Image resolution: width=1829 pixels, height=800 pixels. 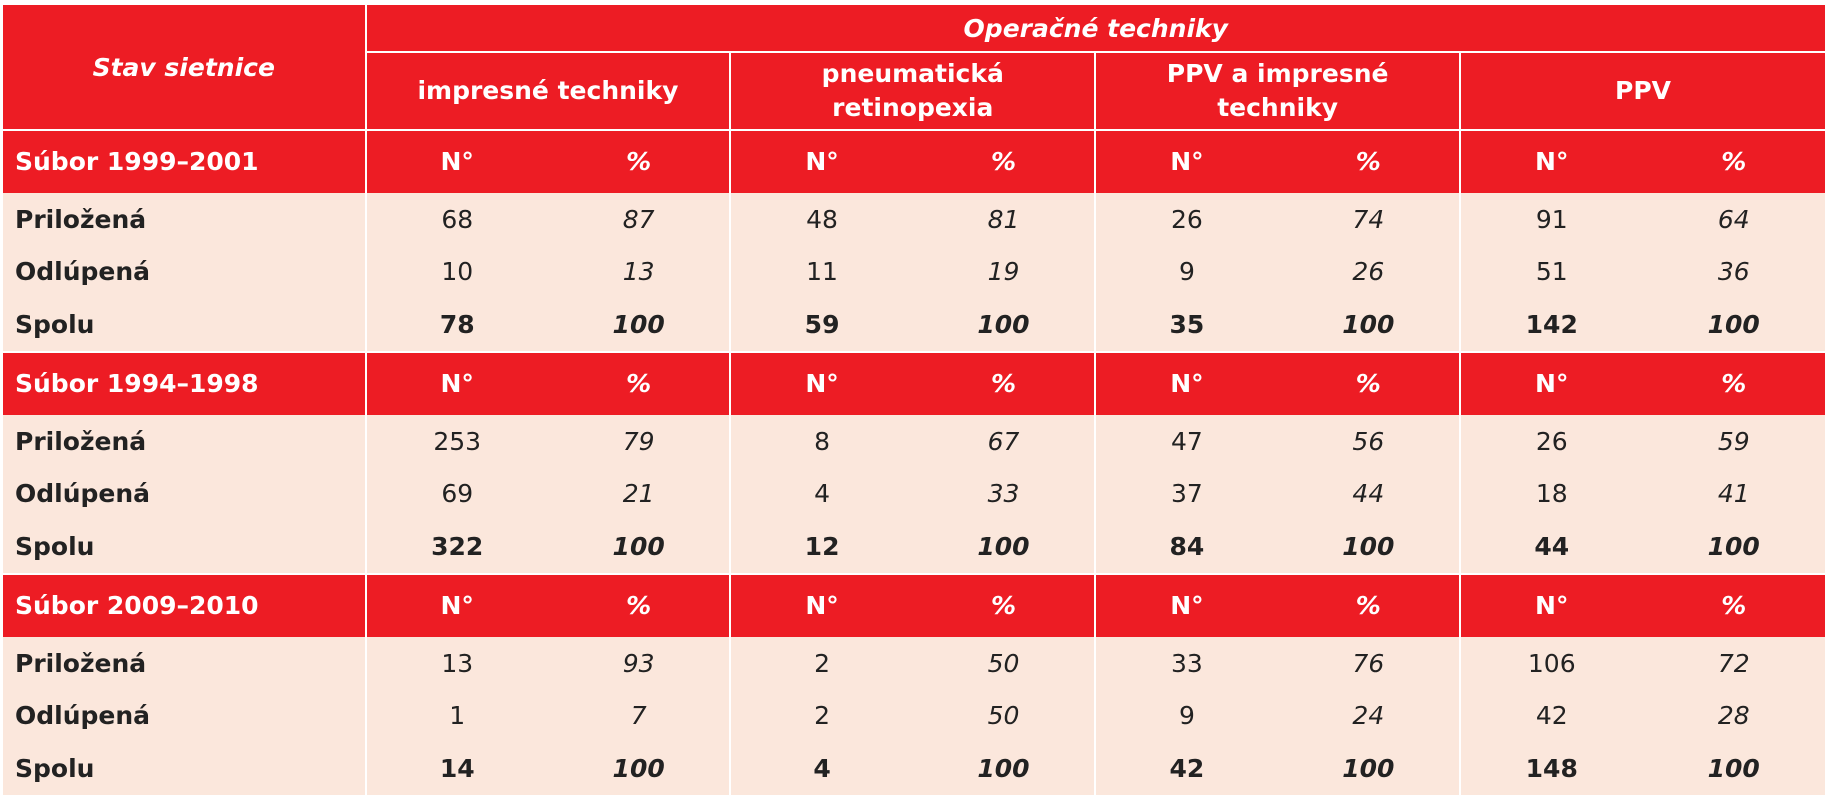 I want to click on count-cell: 18, so click(x=1551, y=494).